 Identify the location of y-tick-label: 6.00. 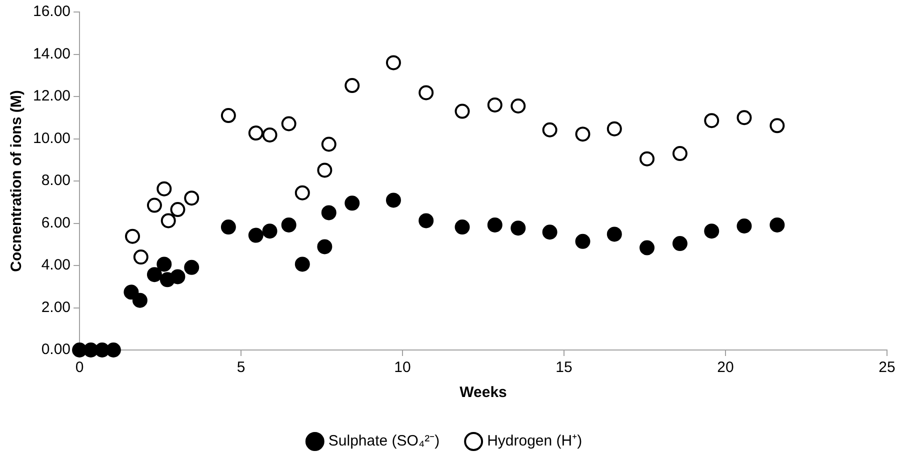
(56, 223).